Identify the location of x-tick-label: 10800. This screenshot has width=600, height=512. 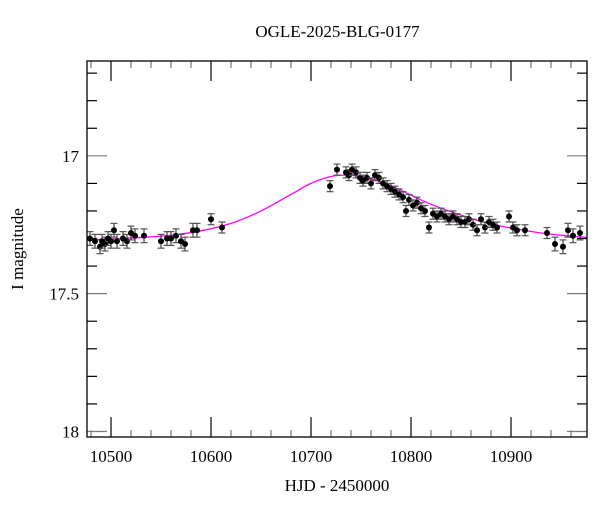
(411, 456).